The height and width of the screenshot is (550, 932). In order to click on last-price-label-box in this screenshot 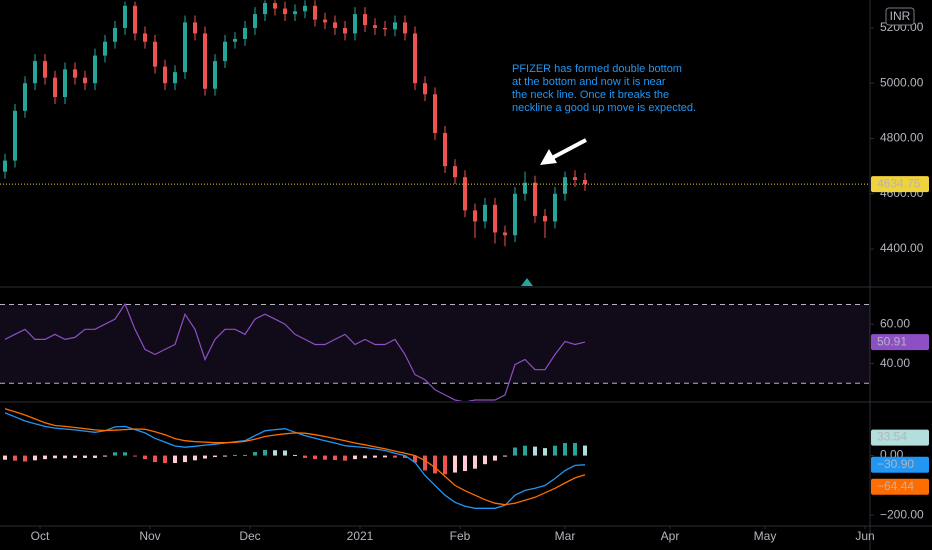, I will do `click(900, 184)`.